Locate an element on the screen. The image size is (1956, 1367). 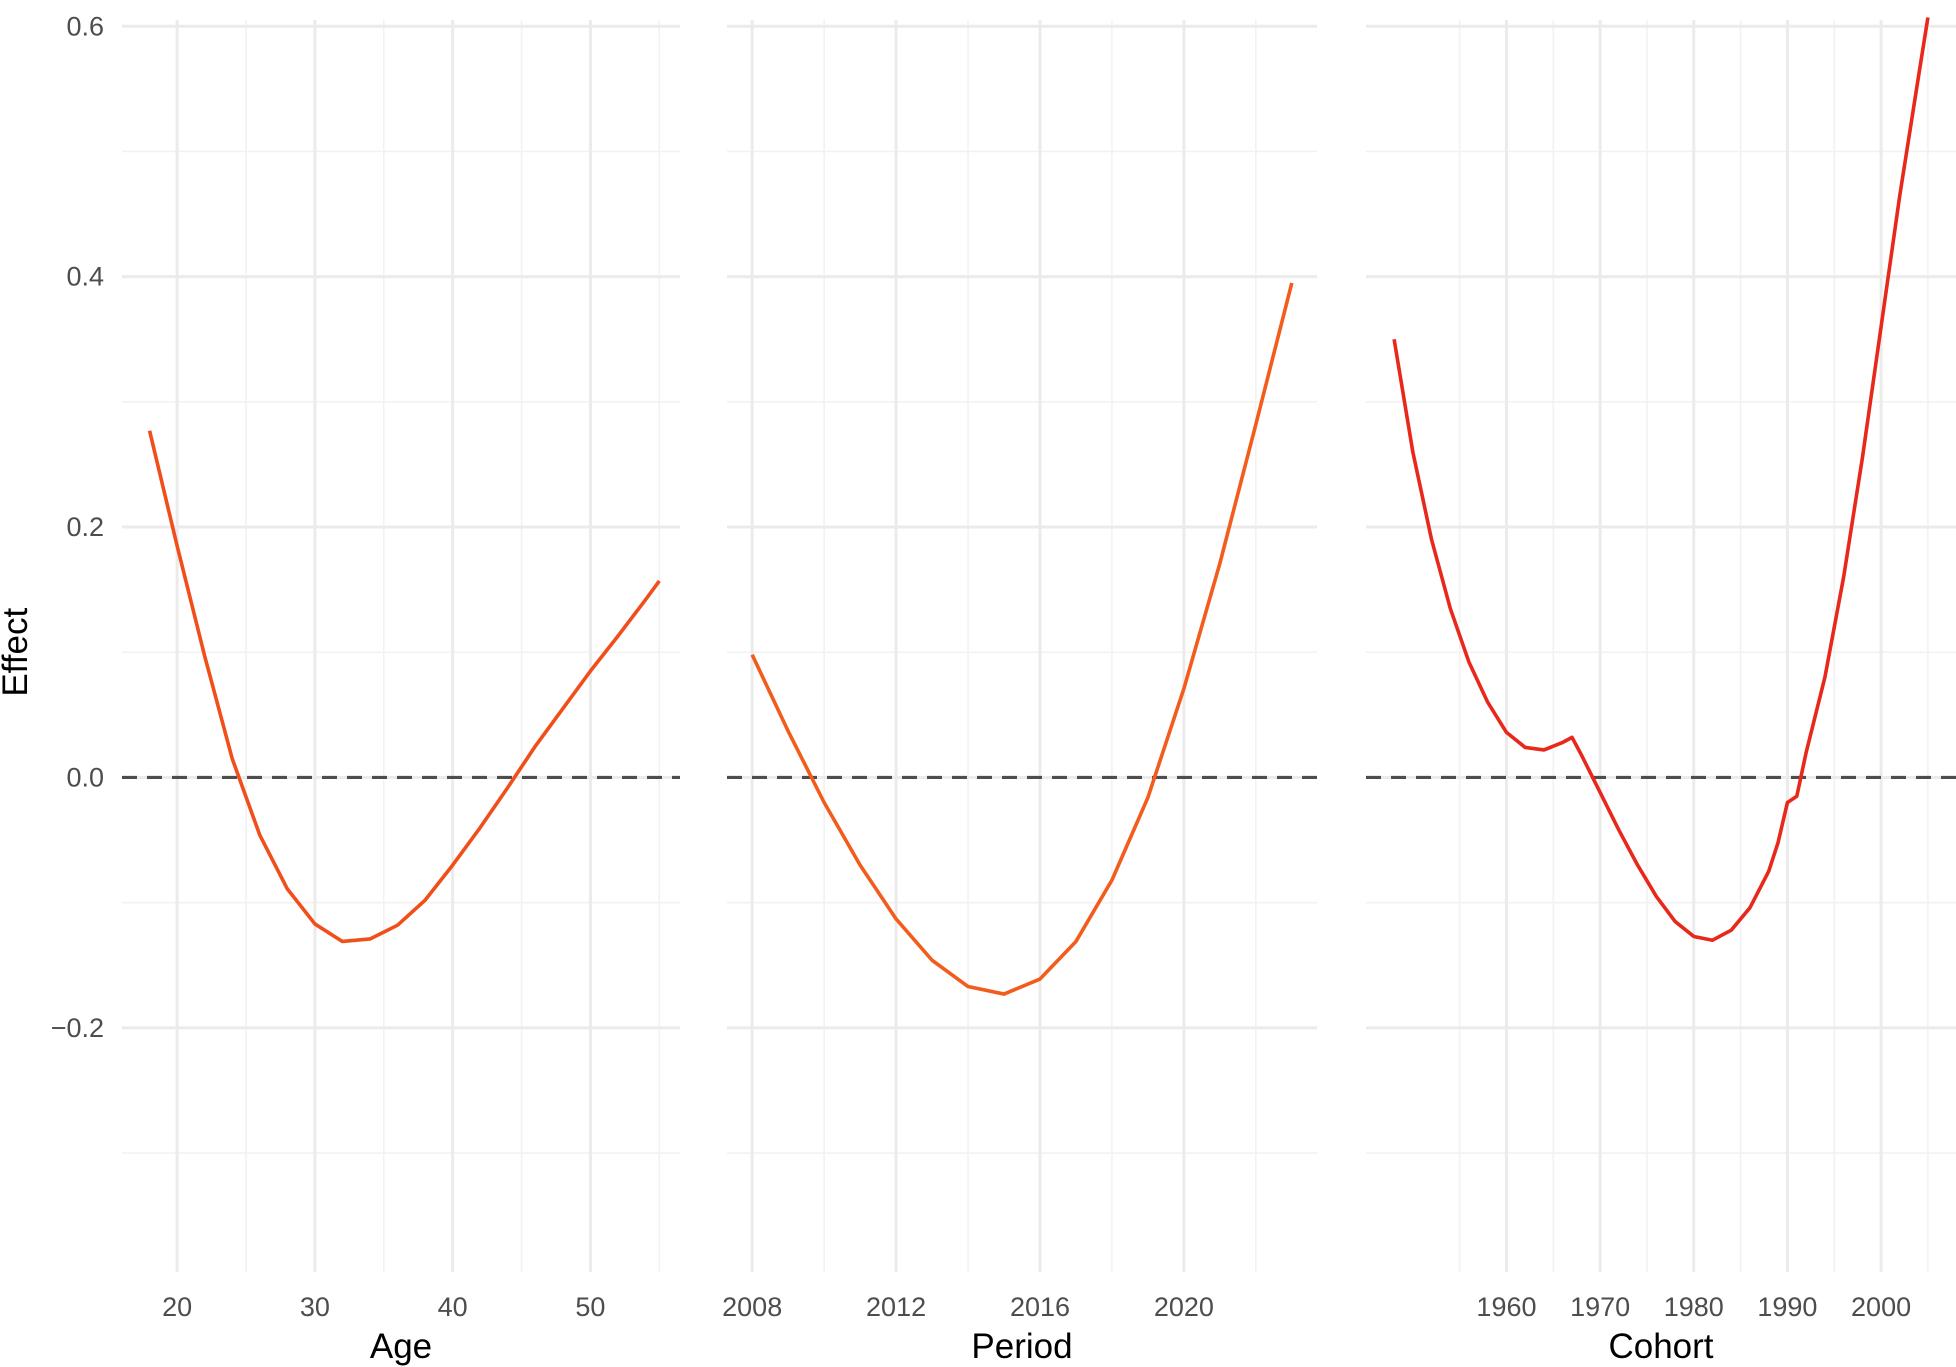
x-tick-label: 1970 is located at coordinates (1600, 1307).